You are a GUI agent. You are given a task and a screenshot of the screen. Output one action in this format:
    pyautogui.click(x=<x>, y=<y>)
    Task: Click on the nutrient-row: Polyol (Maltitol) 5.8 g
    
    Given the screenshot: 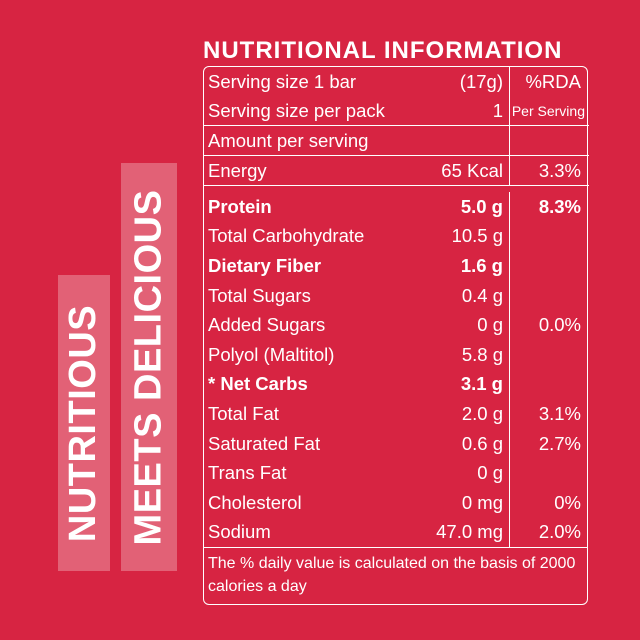 What is the action you would take?
    pyautogui.click(x=356, y=355)
    